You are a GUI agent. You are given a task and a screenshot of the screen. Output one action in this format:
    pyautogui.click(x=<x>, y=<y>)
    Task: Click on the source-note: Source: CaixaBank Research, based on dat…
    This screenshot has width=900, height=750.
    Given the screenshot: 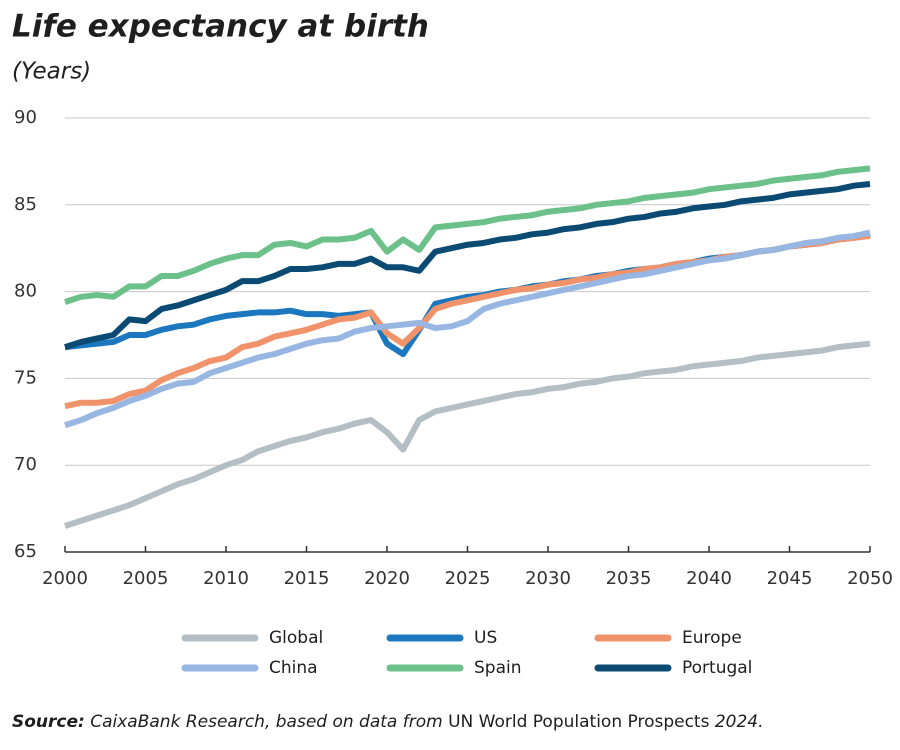 What is the action you would take?
    pyautogui.click(x=388, y=722)
    